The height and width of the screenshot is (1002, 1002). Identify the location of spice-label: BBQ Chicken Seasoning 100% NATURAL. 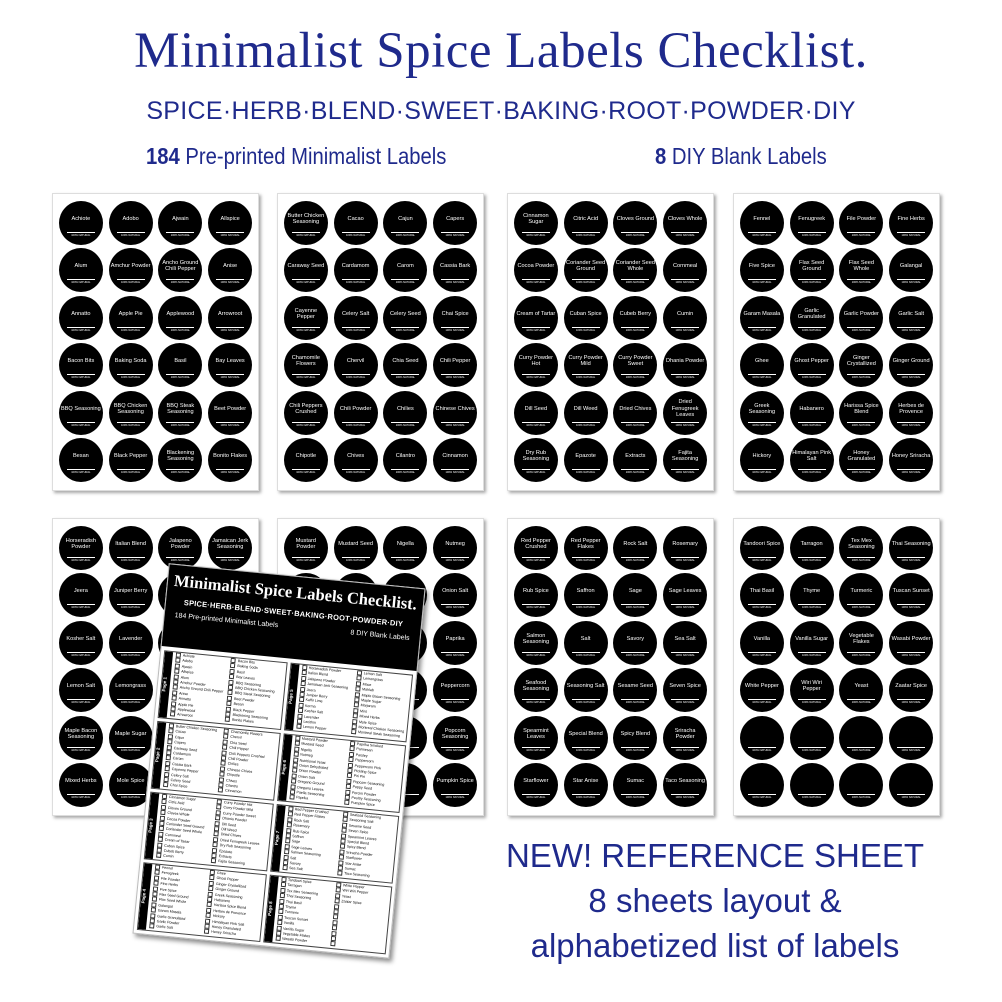
(130, 412).